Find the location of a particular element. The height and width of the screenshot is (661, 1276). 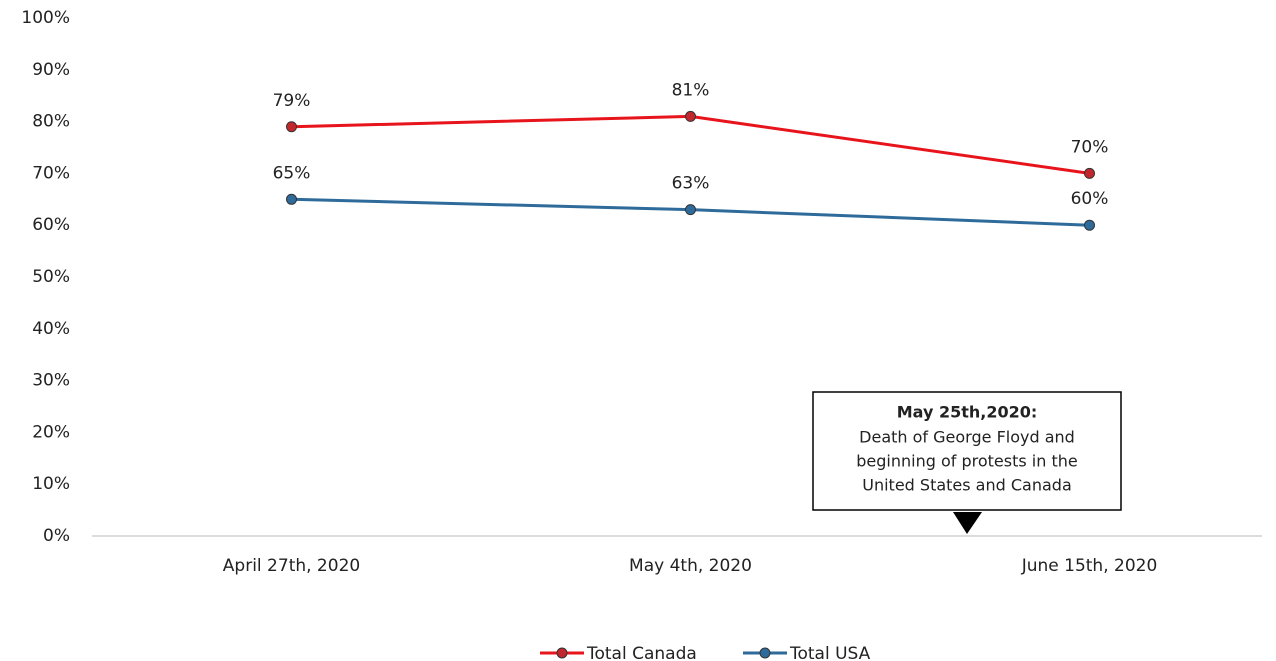

y-tick-label: 60% is located at coordinates (51, 225).